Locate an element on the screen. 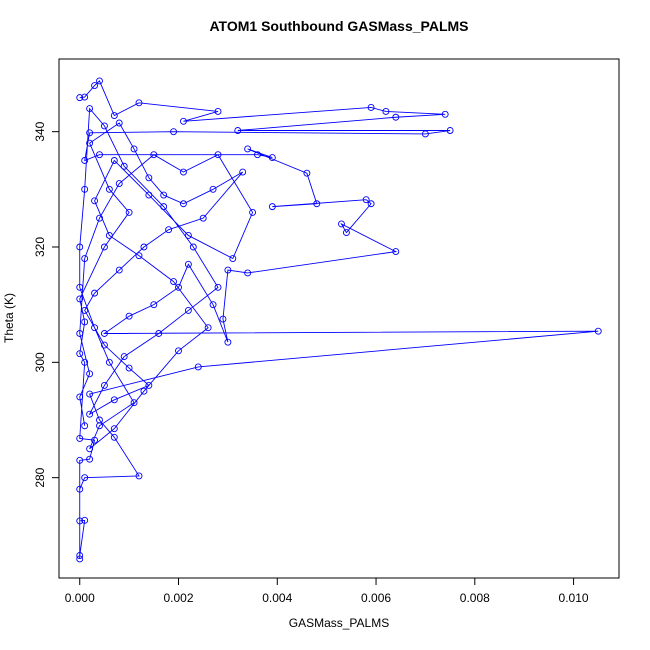 The width and height of the screenshot is (650, 650). x-tick-label: 0.006 is located at coordinates (376, 598).